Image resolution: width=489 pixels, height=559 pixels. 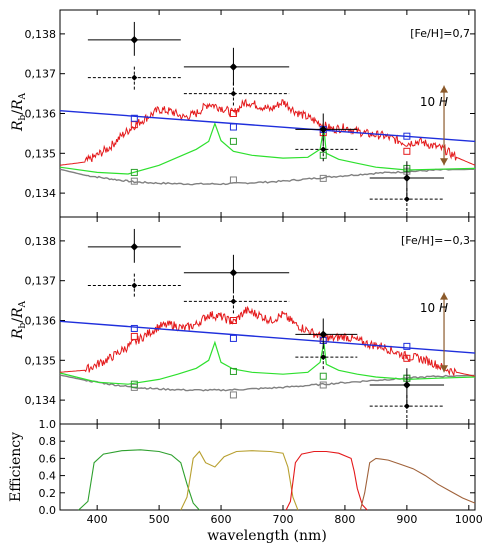 I want to click on middle-blue-series-line, so click(x=267, y=337).